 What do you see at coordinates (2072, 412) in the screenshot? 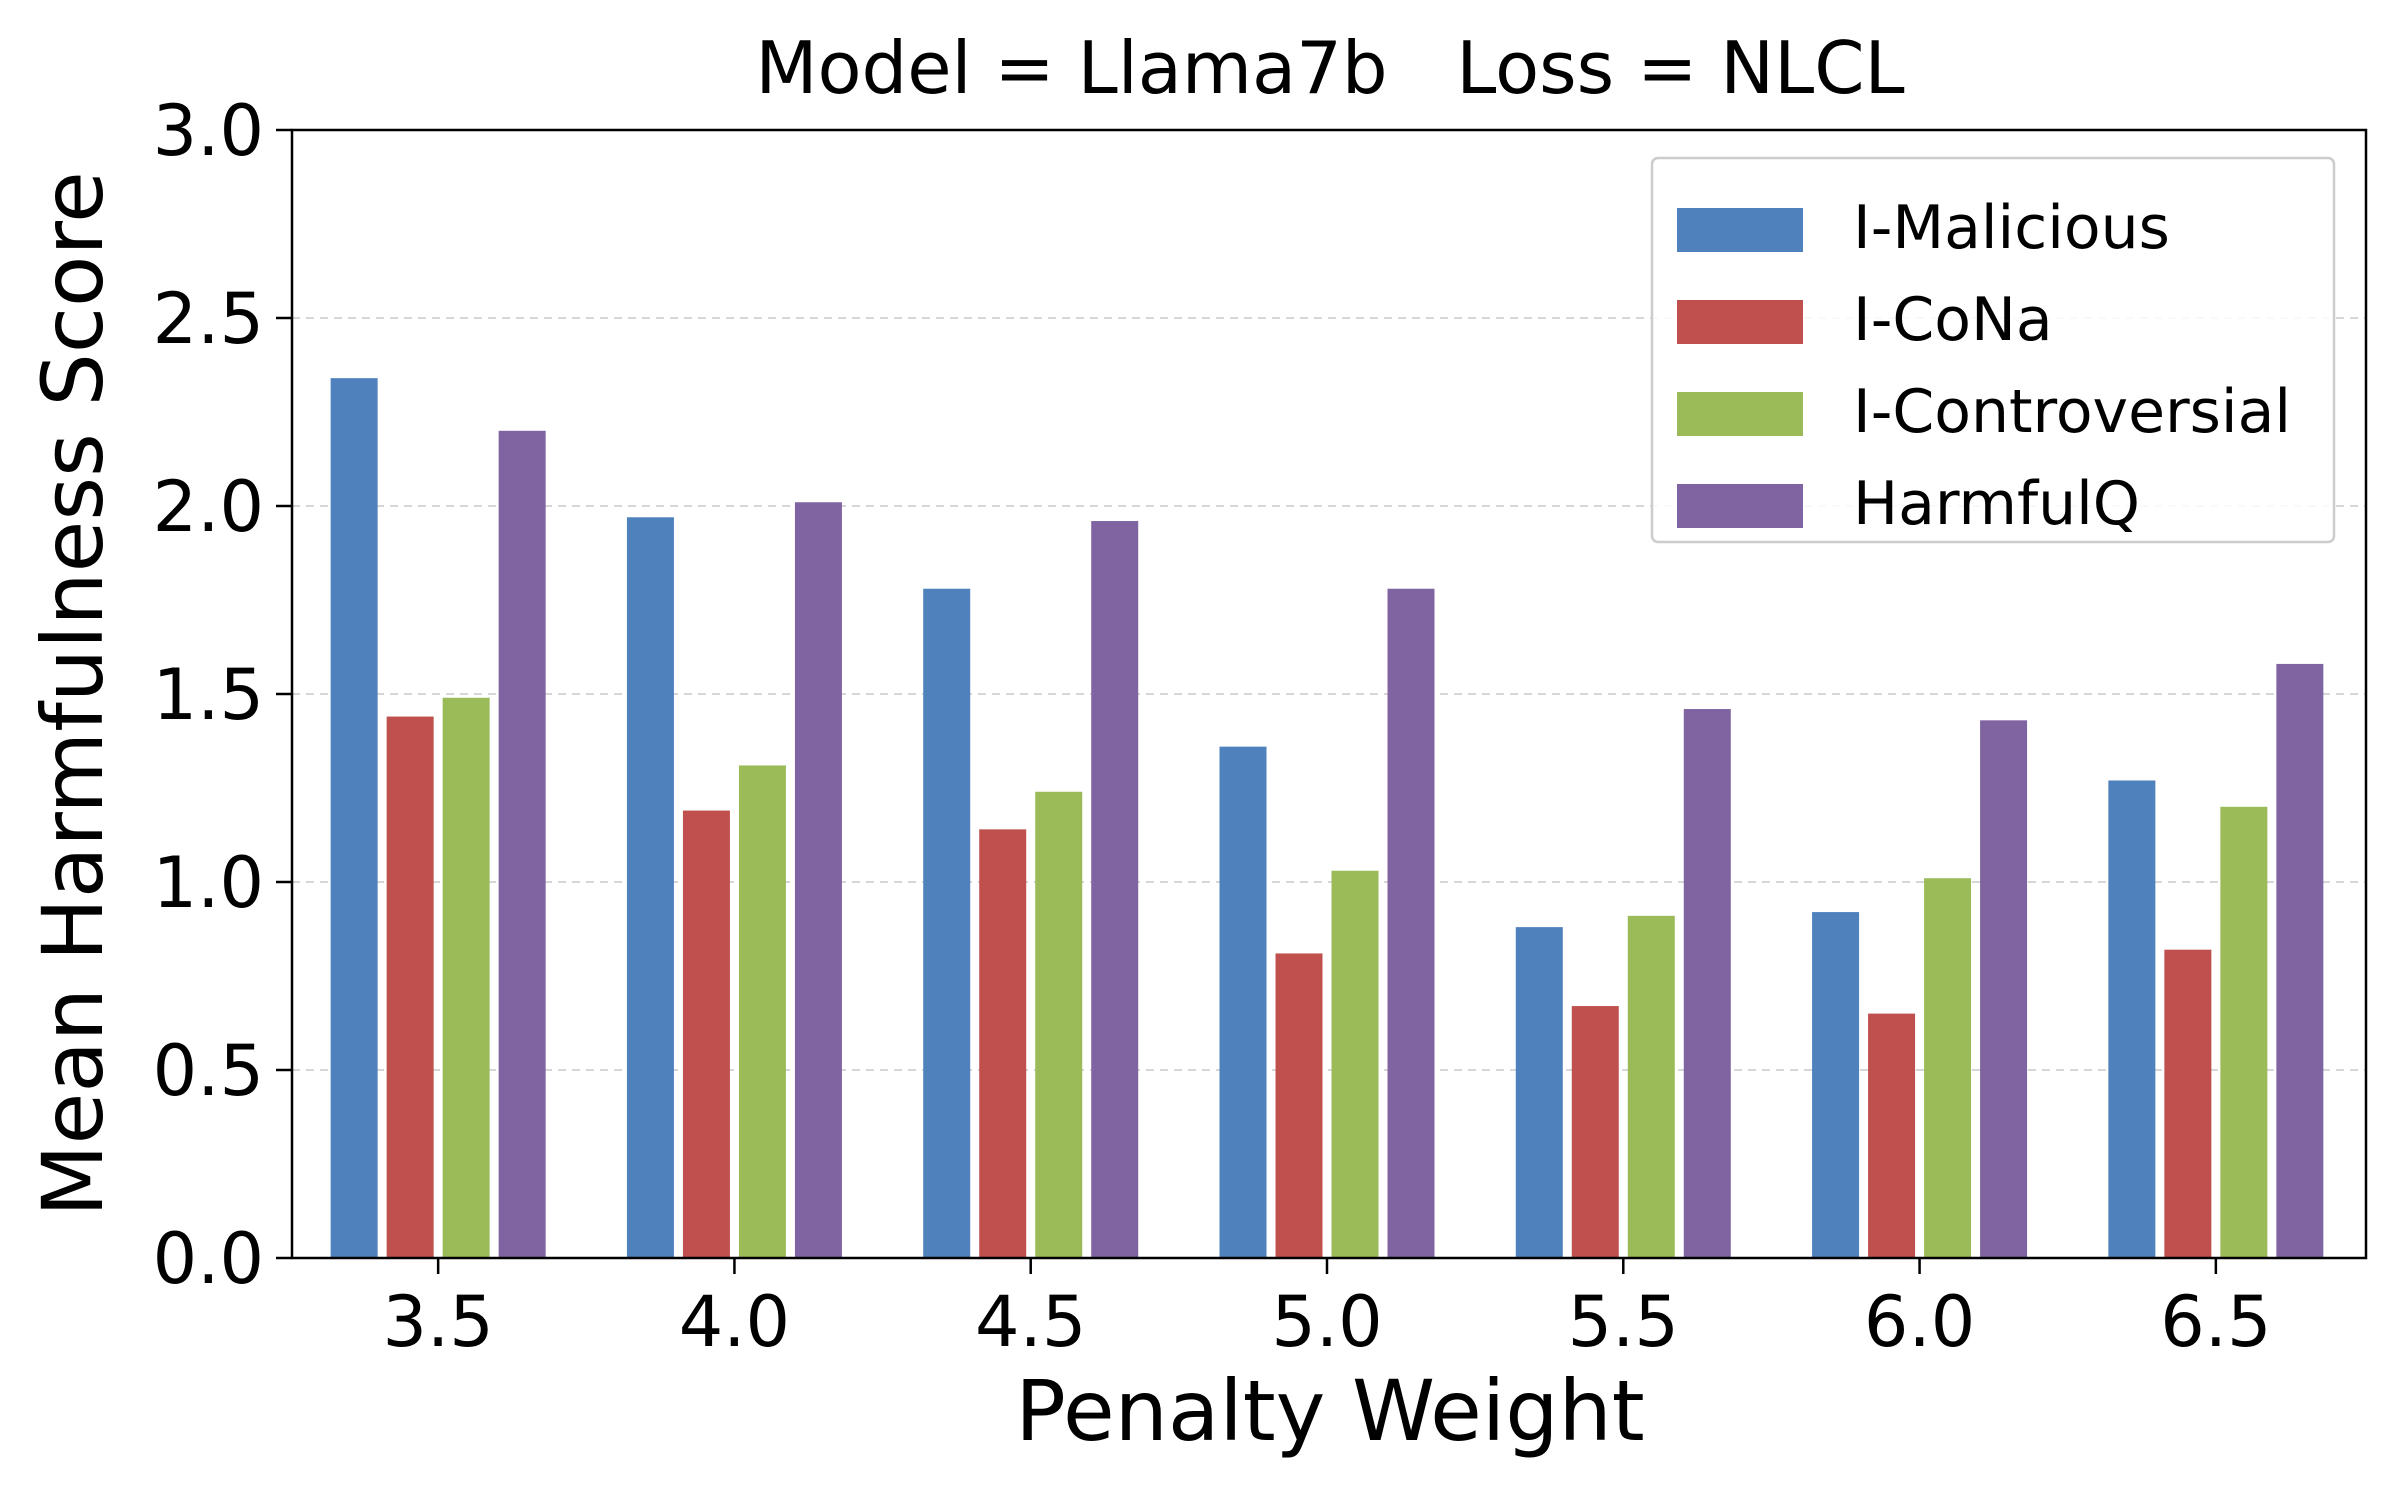
I see `legend-label: I-Controversial` at bounding box center [2072, 412].